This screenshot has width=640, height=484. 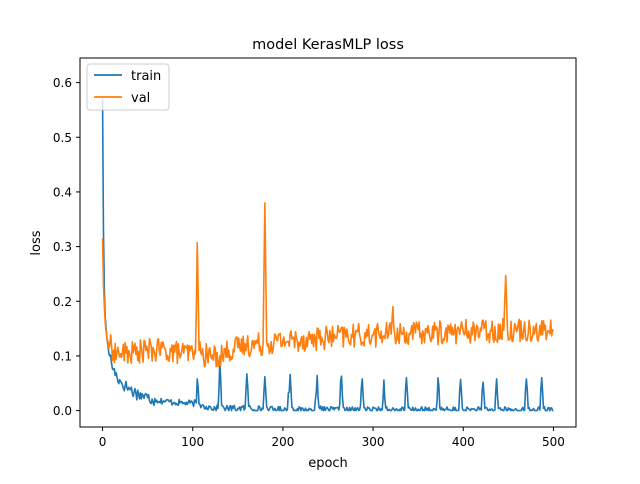 I want to click on x-tick-label: 100, so click(x=192, y=442).